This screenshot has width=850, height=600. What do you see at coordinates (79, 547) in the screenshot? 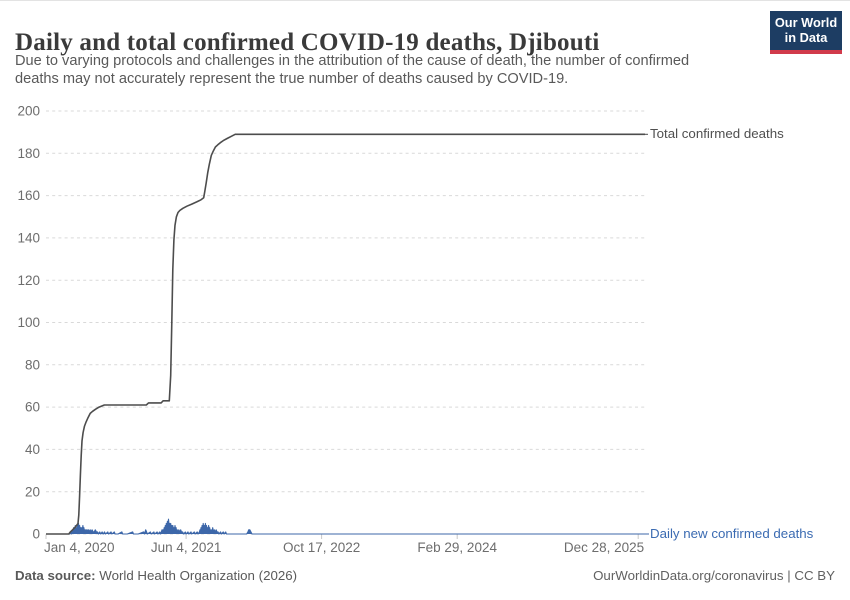
I see `x-tick-label: Jan 4, 2020` at bounding box center [79, 547].